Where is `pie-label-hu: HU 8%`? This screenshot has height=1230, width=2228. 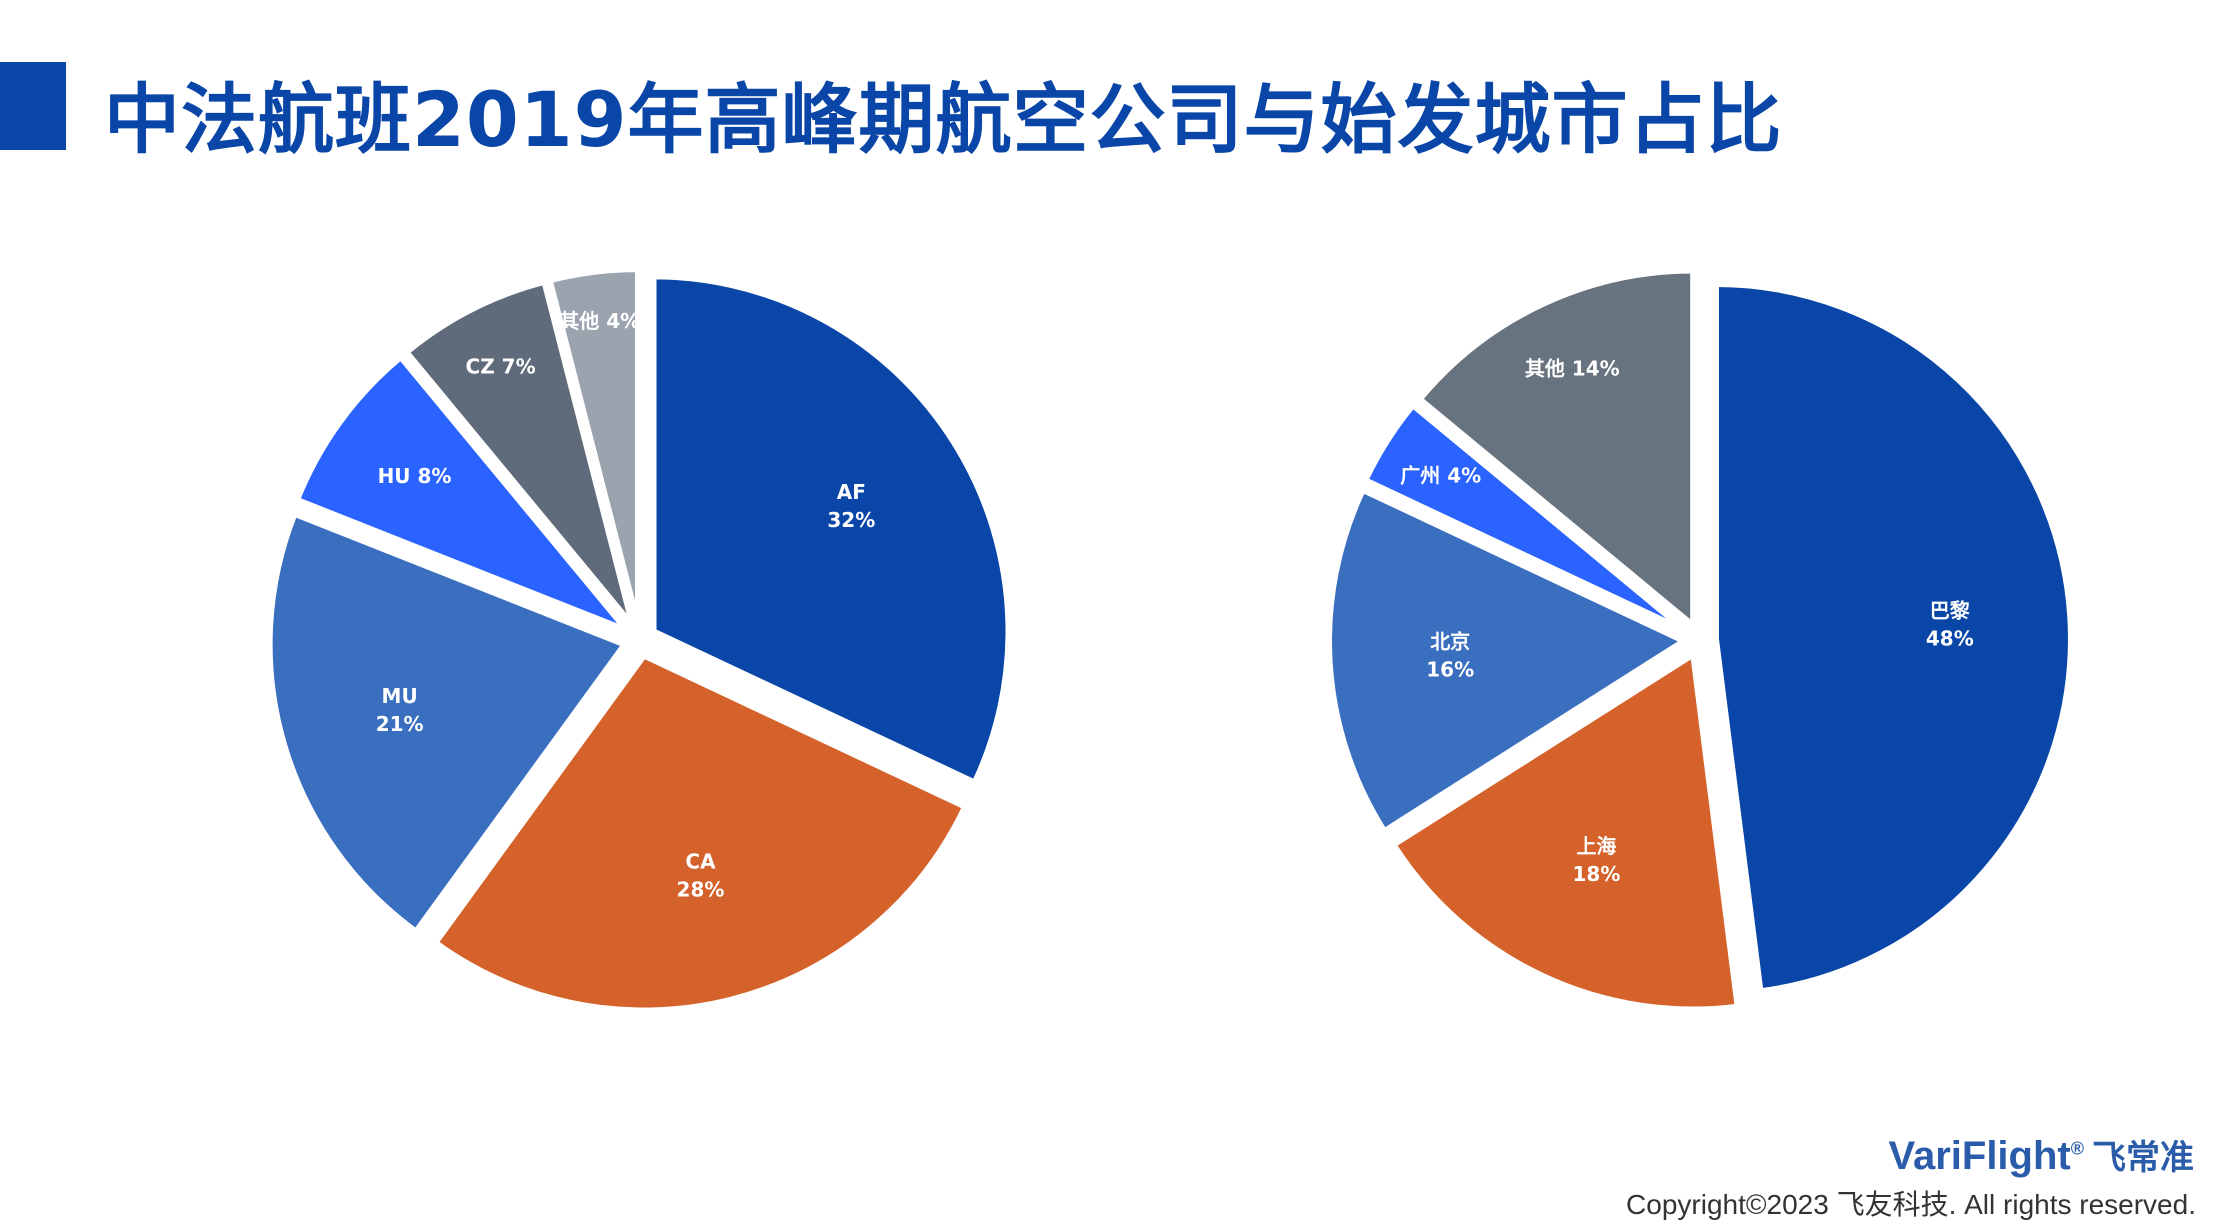 pie-label-hu: HU 8% is located at coordinates (415, 476).